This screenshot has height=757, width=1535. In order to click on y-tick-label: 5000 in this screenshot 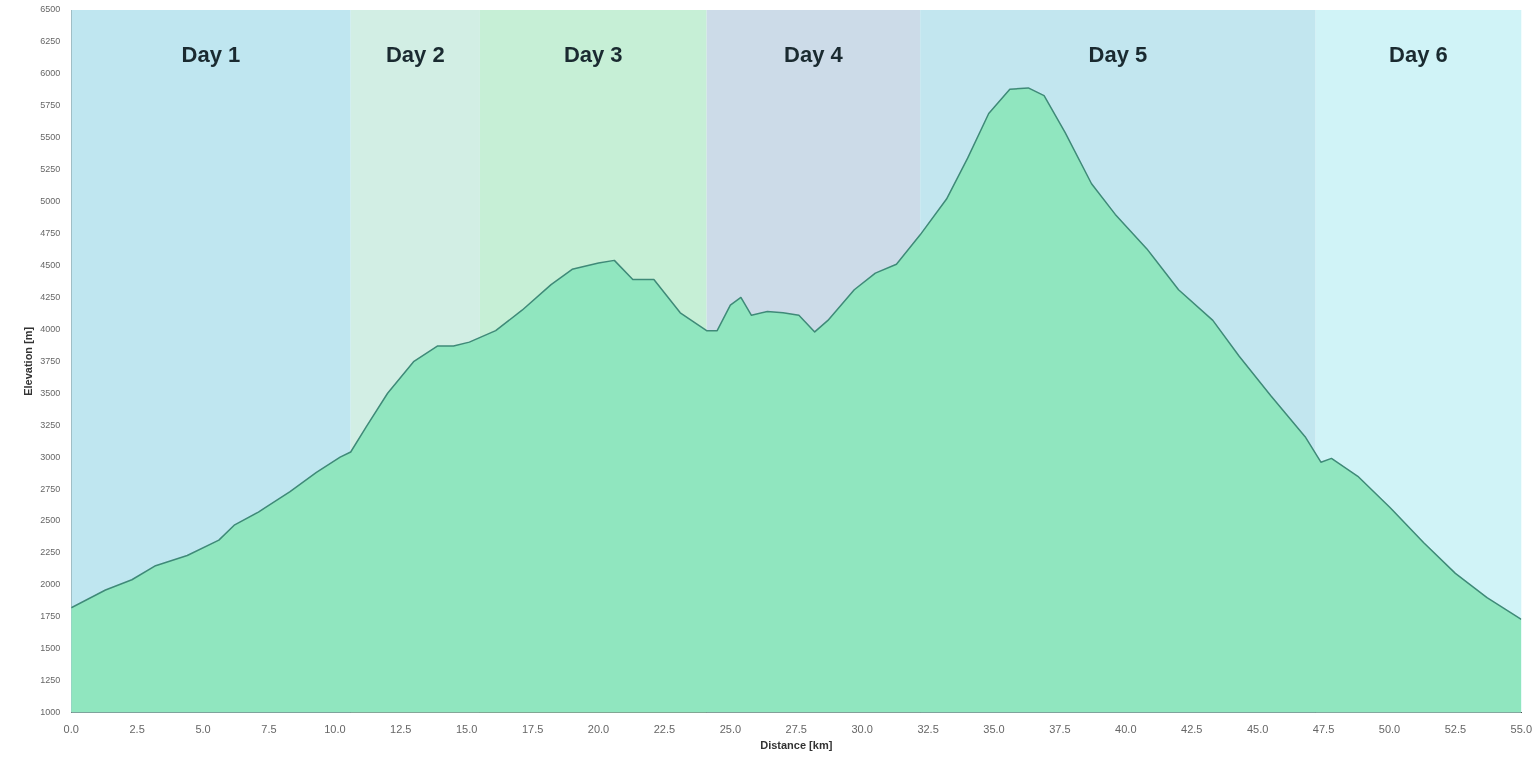, I will do `click(50, 201)`.